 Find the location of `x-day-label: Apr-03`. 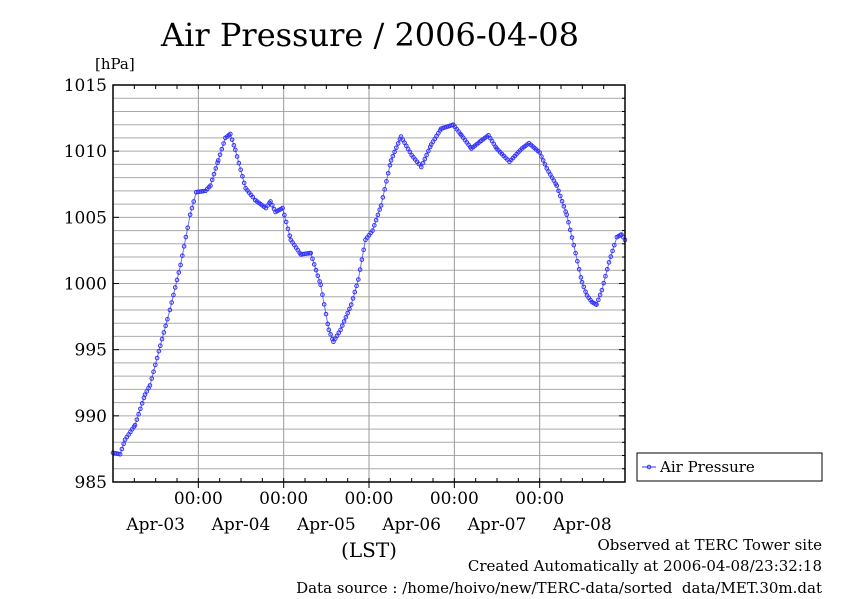

x-day-label: Apr-03 is located at coordinates (155, 525).